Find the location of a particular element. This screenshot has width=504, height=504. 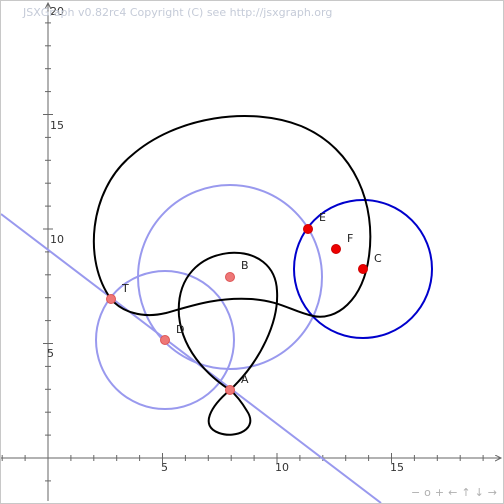

point-D-marker is located at coordinates (165, 340).